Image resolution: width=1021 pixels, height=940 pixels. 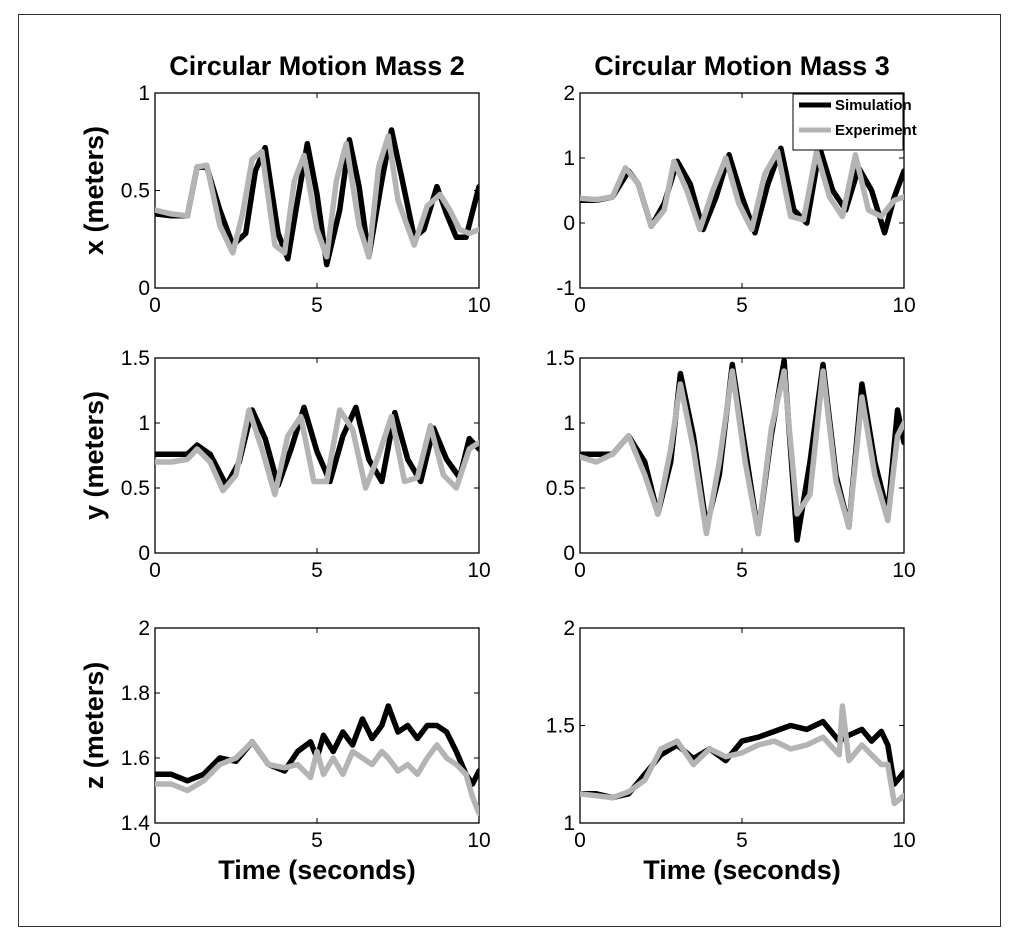 I want to click on chart-panel-3: 0 0.5 1 1.5 0 5 10 y (meters), so click(x=285, y=464).